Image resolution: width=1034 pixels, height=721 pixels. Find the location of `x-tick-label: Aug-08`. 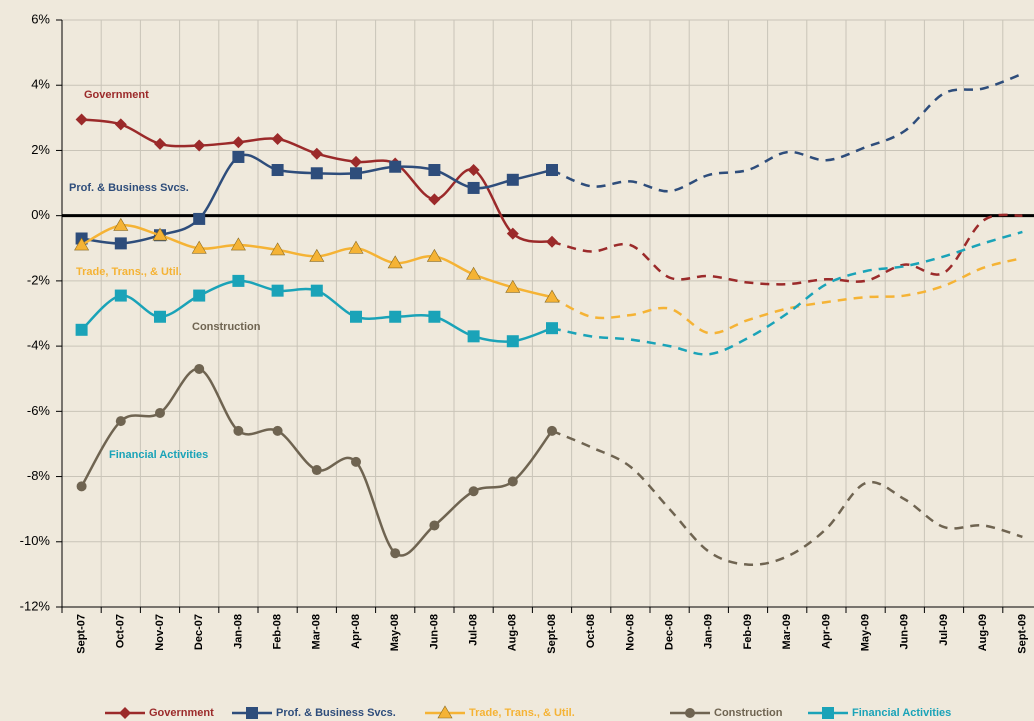

x-tick-label: Aug-08 is located at coordinates (513, 632).